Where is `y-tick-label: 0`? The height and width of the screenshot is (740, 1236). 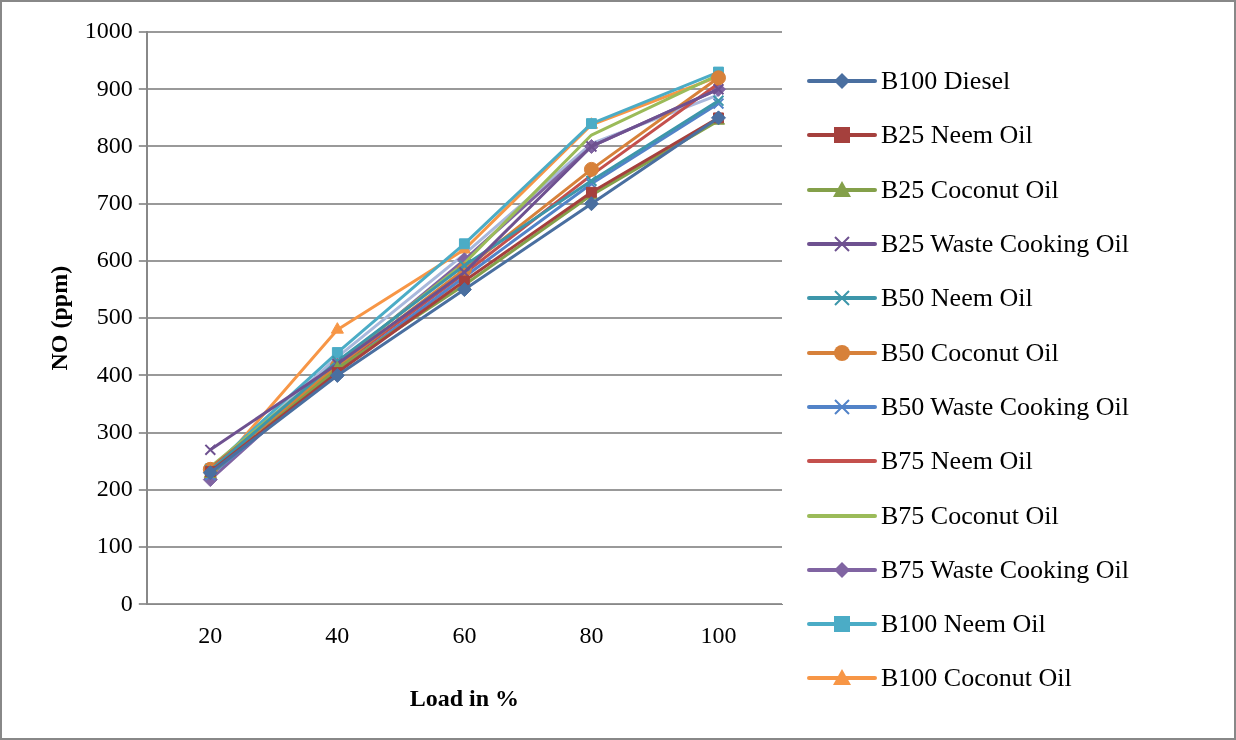 y-tick-label: 0 is located at coordinates (126, 602).